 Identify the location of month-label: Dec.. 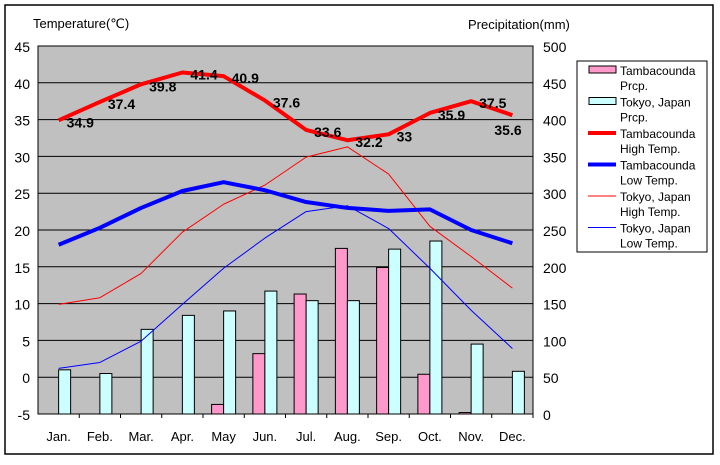
(512, 436).